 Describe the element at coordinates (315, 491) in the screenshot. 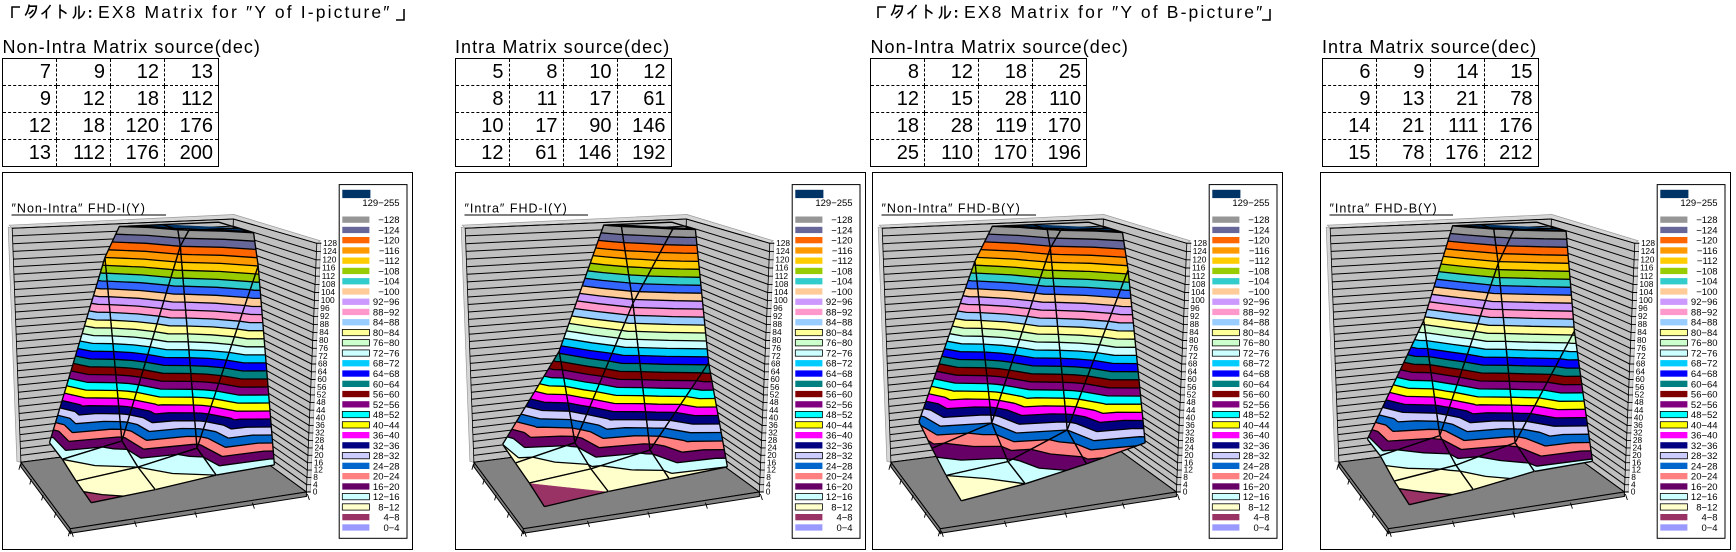

I see `svg-text: 0` at that location.